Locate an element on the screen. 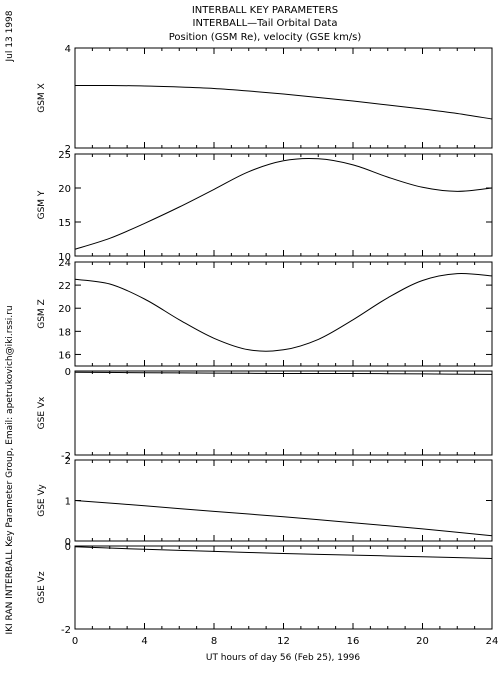 The height and width of the screenshot is (684, 504). y-tick-label: 15 is located at coordinates (64, 223).